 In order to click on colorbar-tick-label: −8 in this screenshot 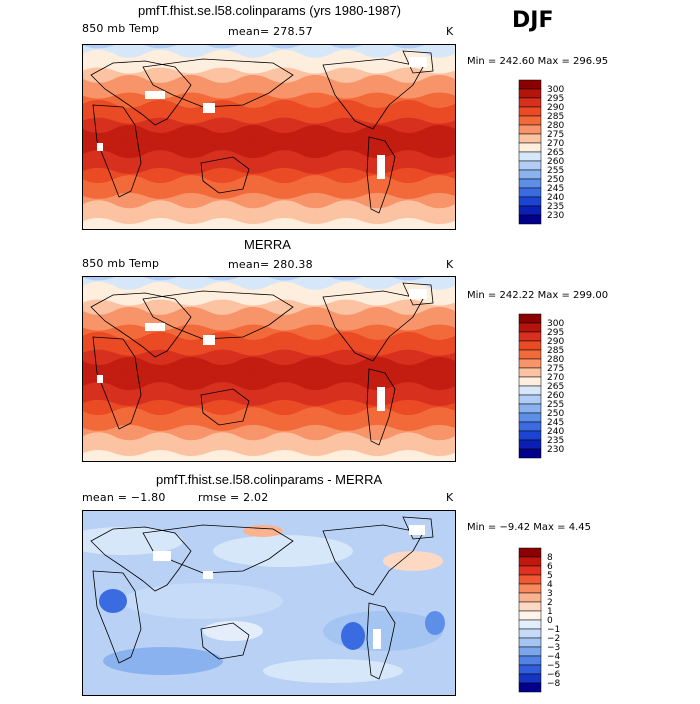, I will do `click(554, 684)`.